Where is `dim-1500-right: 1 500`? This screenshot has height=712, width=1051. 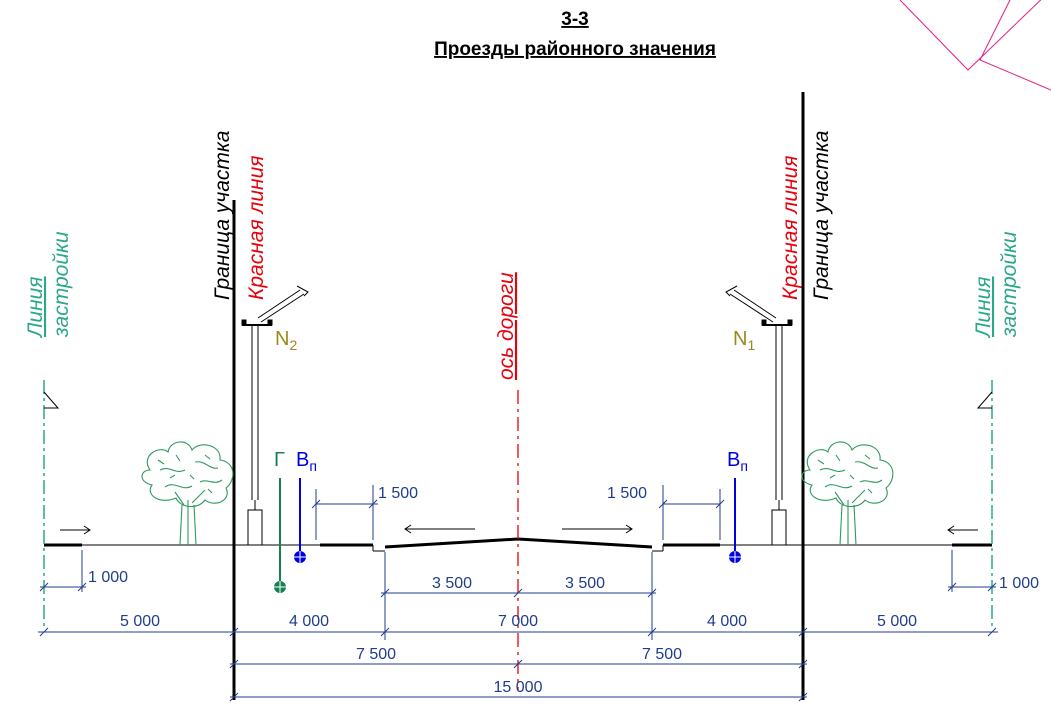
dim-1500-right: 1 500 is located at coordinates (627, 493).